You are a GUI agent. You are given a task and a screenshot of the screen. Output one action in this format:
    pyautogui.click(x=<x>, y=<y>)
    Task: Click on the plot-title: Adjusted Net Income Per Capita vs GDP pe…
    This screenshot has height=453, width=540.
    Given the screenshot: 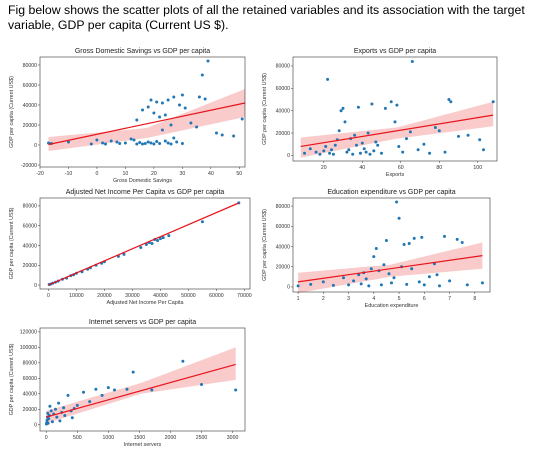 What is the action you would take?
    pyautogui.click(x=145, y=192)
    